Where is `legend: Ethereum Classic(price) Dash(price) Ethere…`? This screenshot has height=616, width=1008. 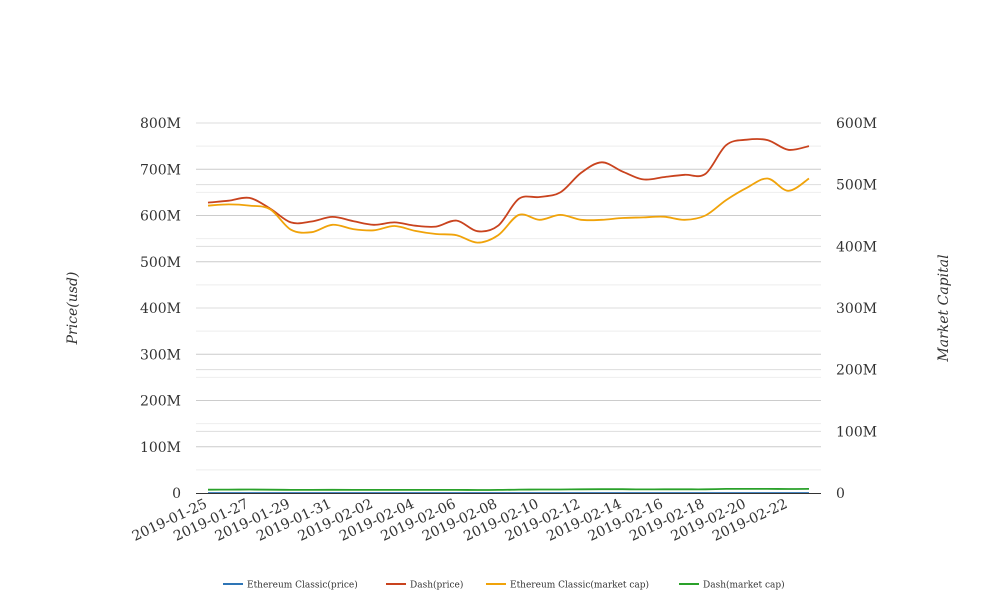
legend: Ethereum Classic(price) Dash(price) Ethere… is located at coordinates (504, 585).